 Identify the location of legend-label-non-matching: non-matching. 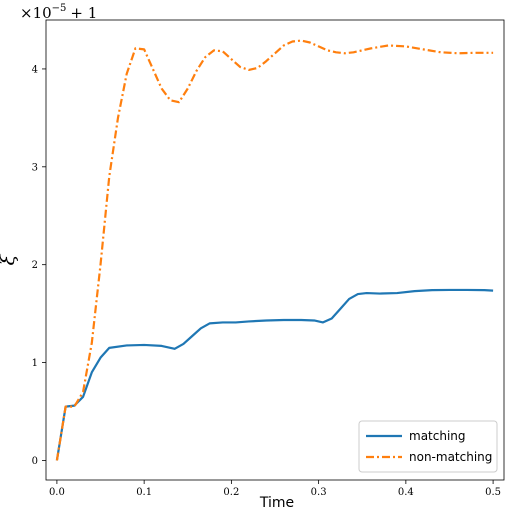
(450, 457).